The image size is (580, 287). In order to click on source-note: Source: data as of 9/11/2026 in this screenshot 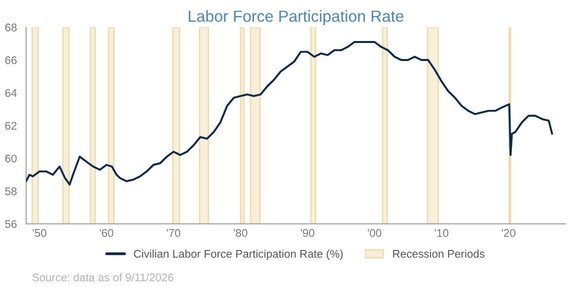, I will do `click(103, 277)`.